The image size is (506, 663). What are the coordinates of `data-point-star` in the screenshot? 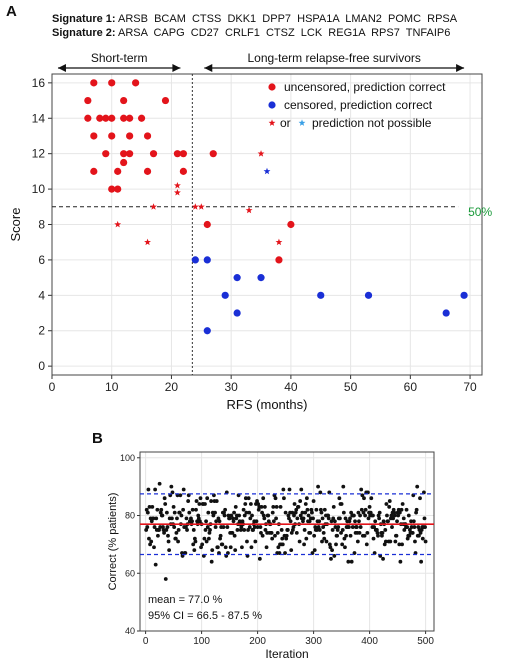 It's located at (201, 206).